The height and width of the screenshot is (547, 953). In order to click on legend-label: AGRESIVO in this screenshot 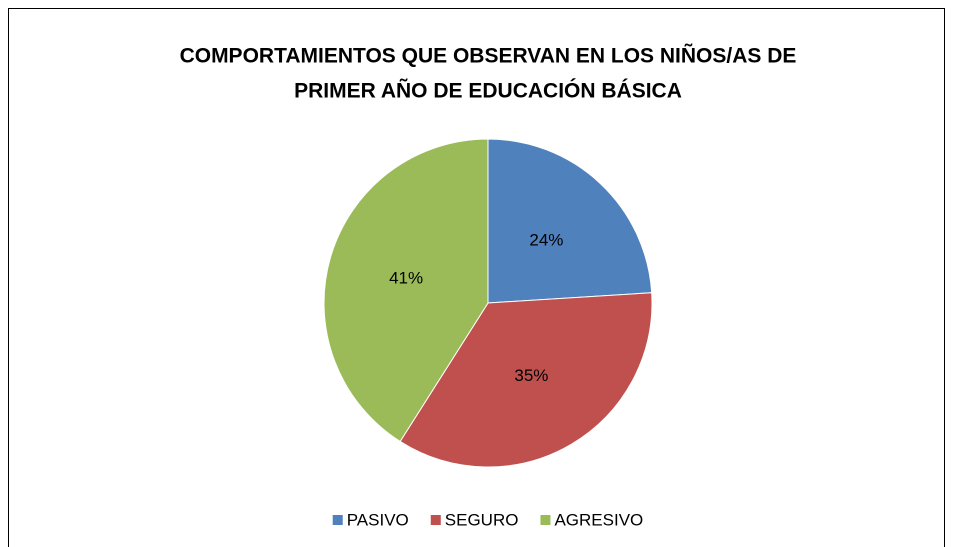, I will do `click(598, 519)`.